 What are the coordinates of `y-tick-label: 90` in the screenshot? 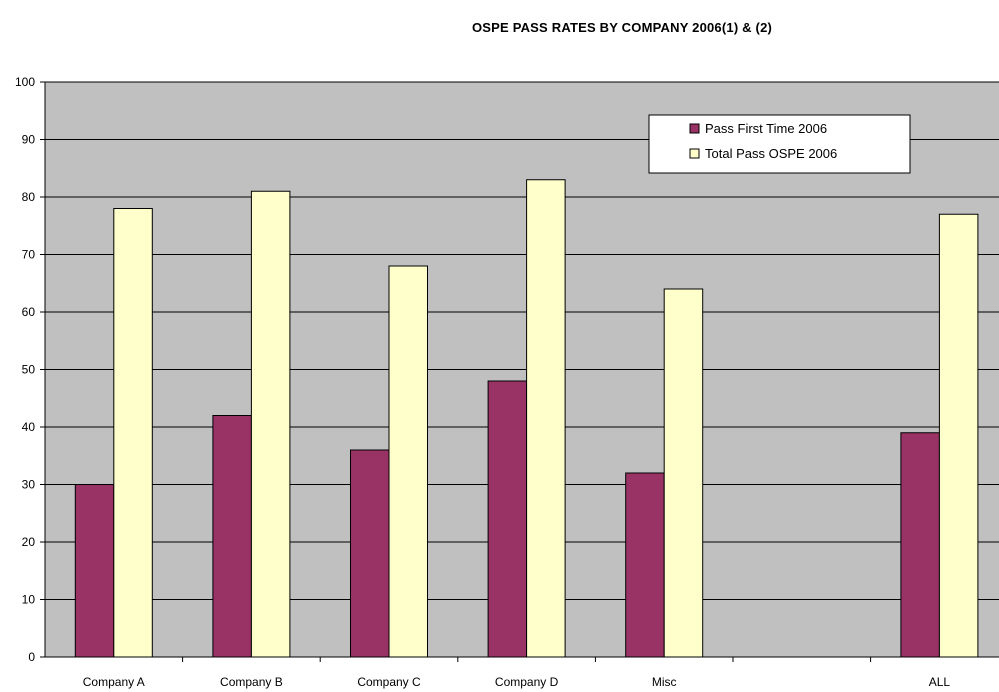 It's located at (29, 140).